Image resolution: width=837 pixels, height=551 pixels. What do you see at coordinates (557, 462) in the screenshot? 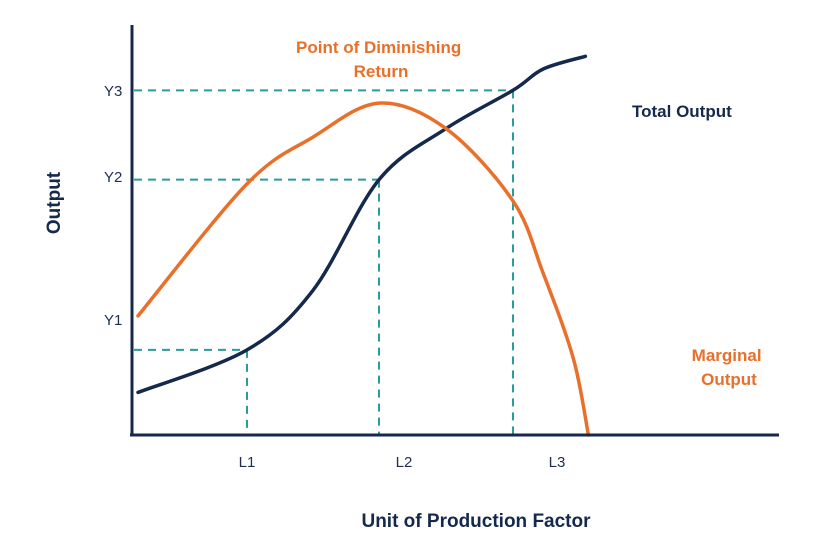
I see `x-tick-label-l3: L3` at bounding box center [557, 462].